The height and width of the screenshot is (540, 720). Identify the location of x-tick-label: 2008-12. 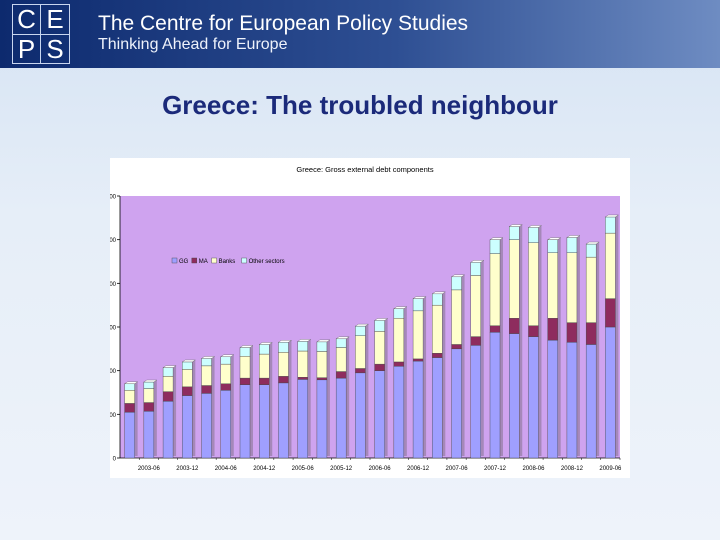
(572, 469).